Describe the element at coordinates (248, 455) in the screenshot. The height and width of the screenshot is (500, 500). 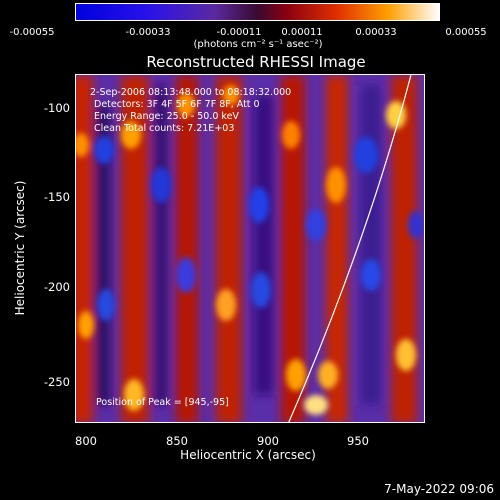
I see `x-axis-label: Heliocentric X (arcsec)` at that location.